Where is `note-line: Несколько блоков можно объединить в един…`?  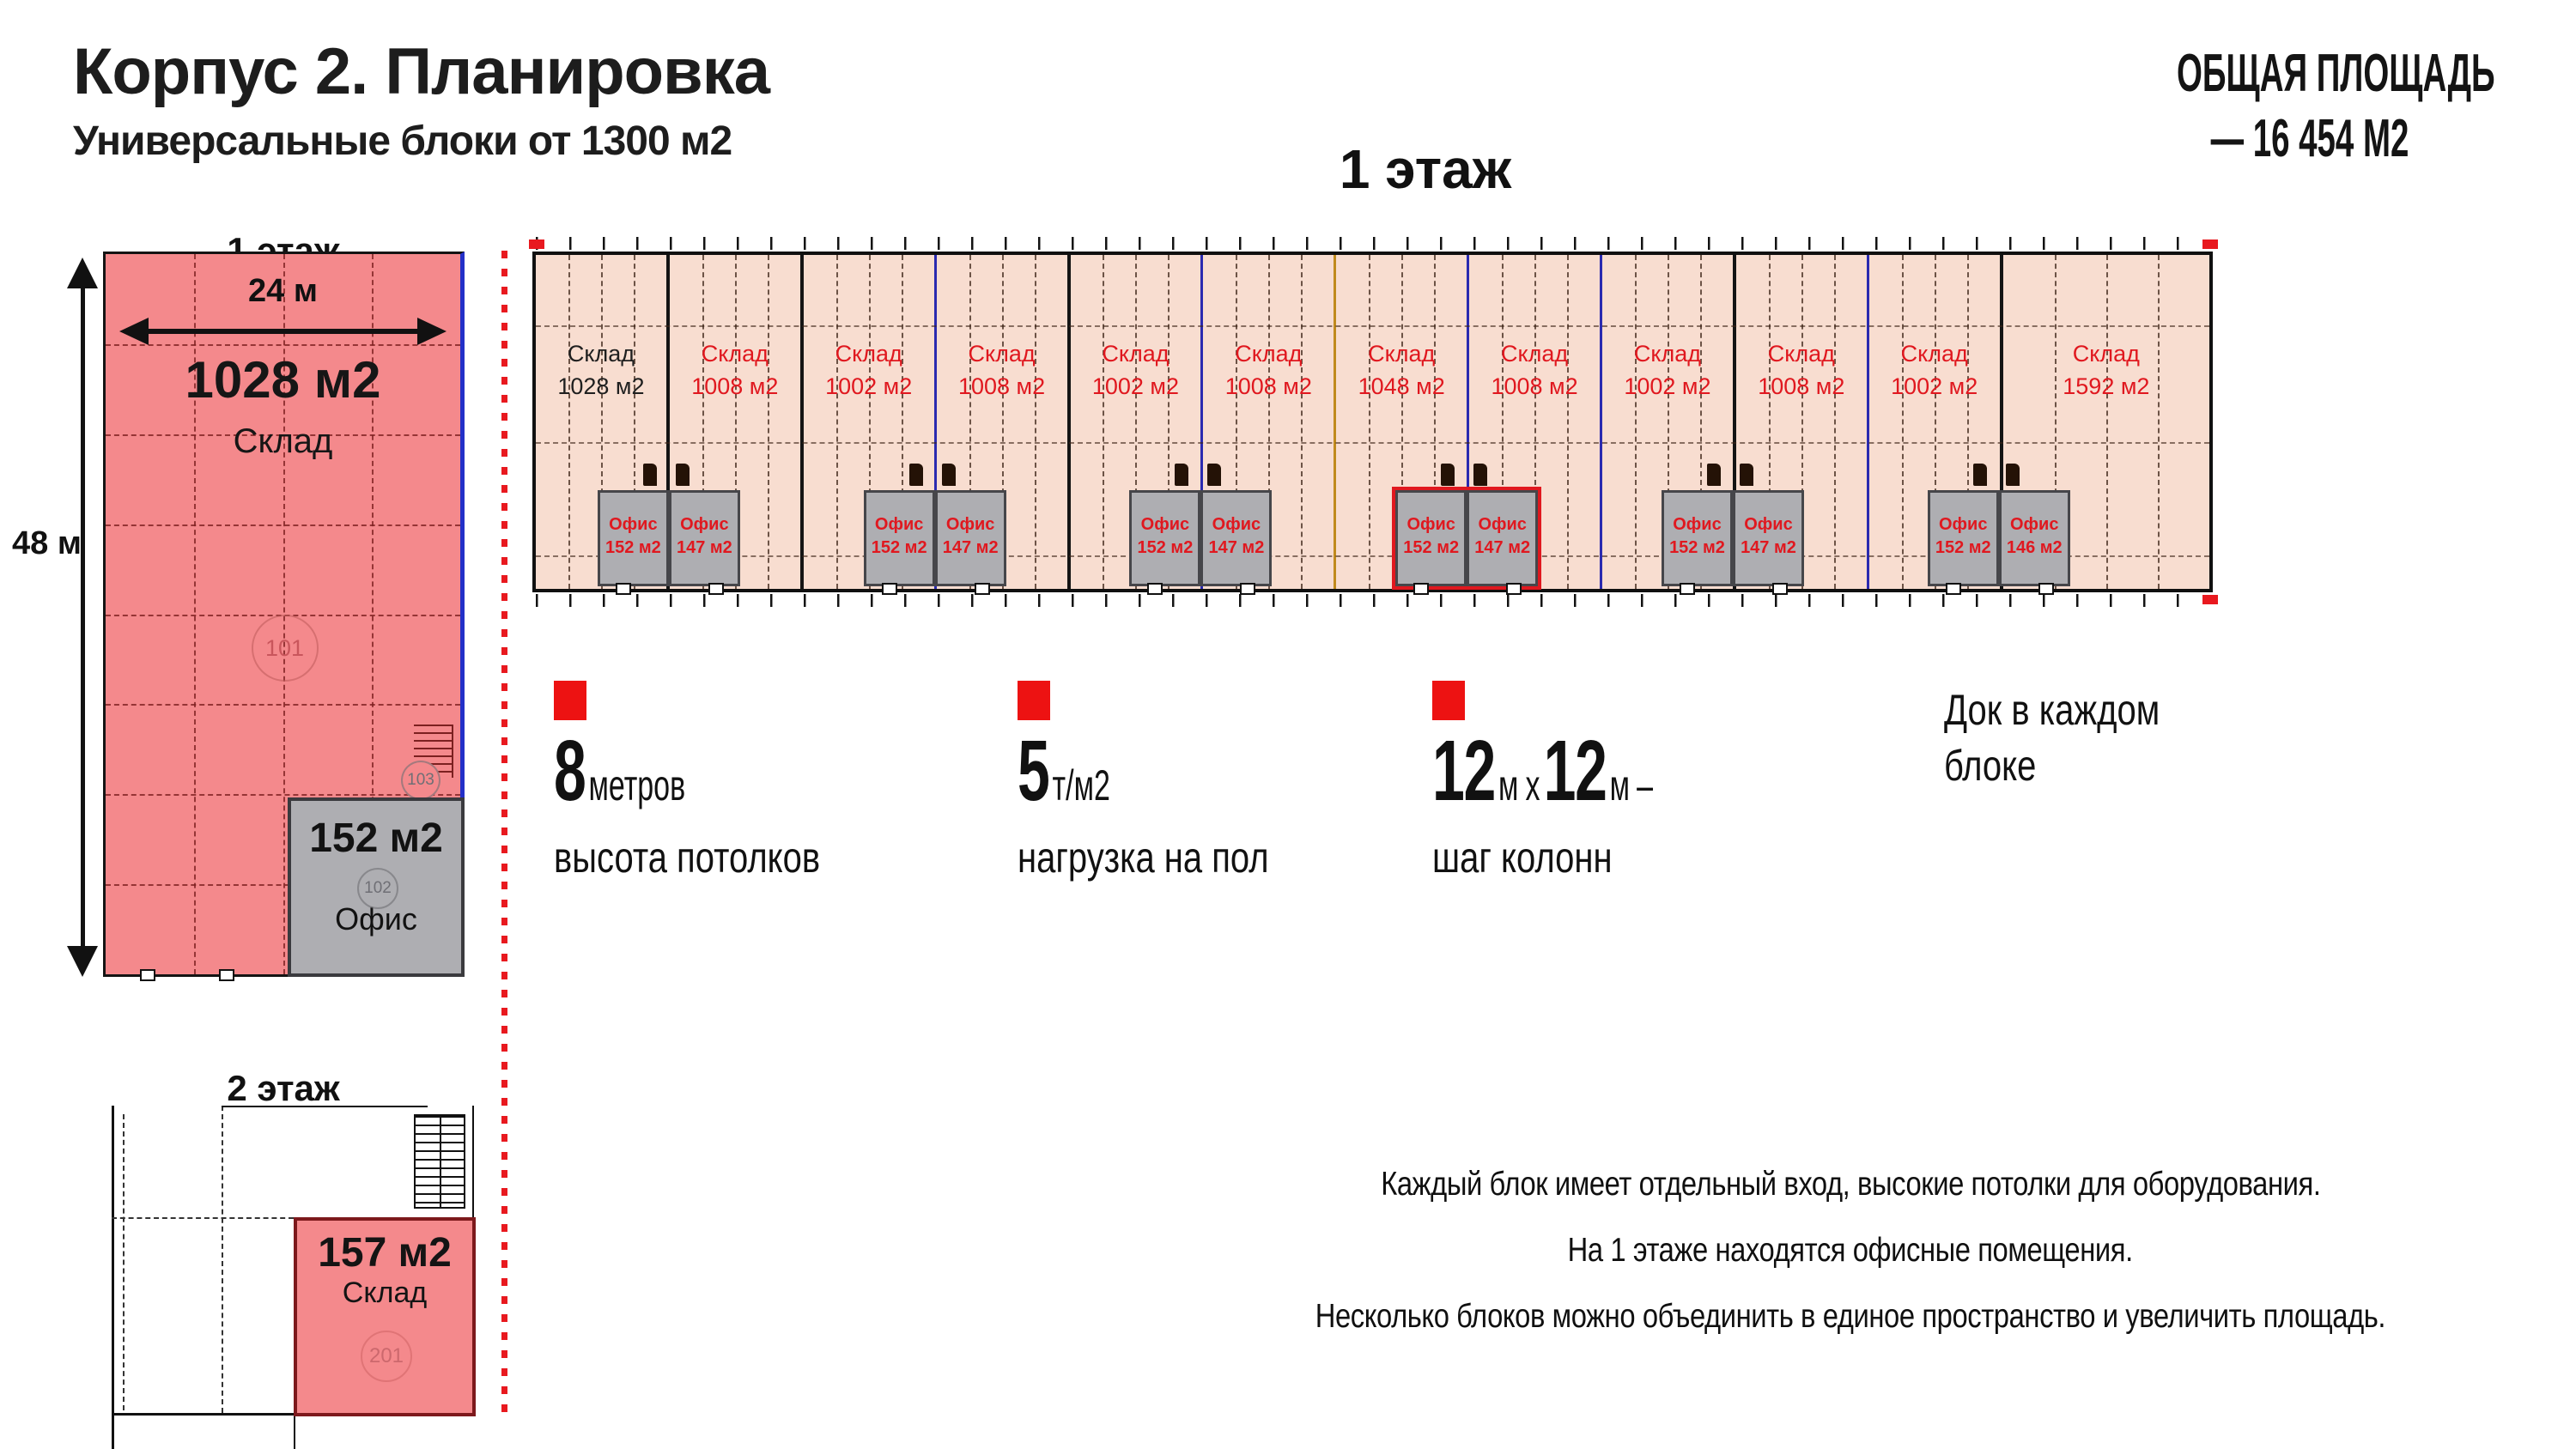
note-line: Несколько блоков можно объединить в един… is located at coordinates (1850, 1316).